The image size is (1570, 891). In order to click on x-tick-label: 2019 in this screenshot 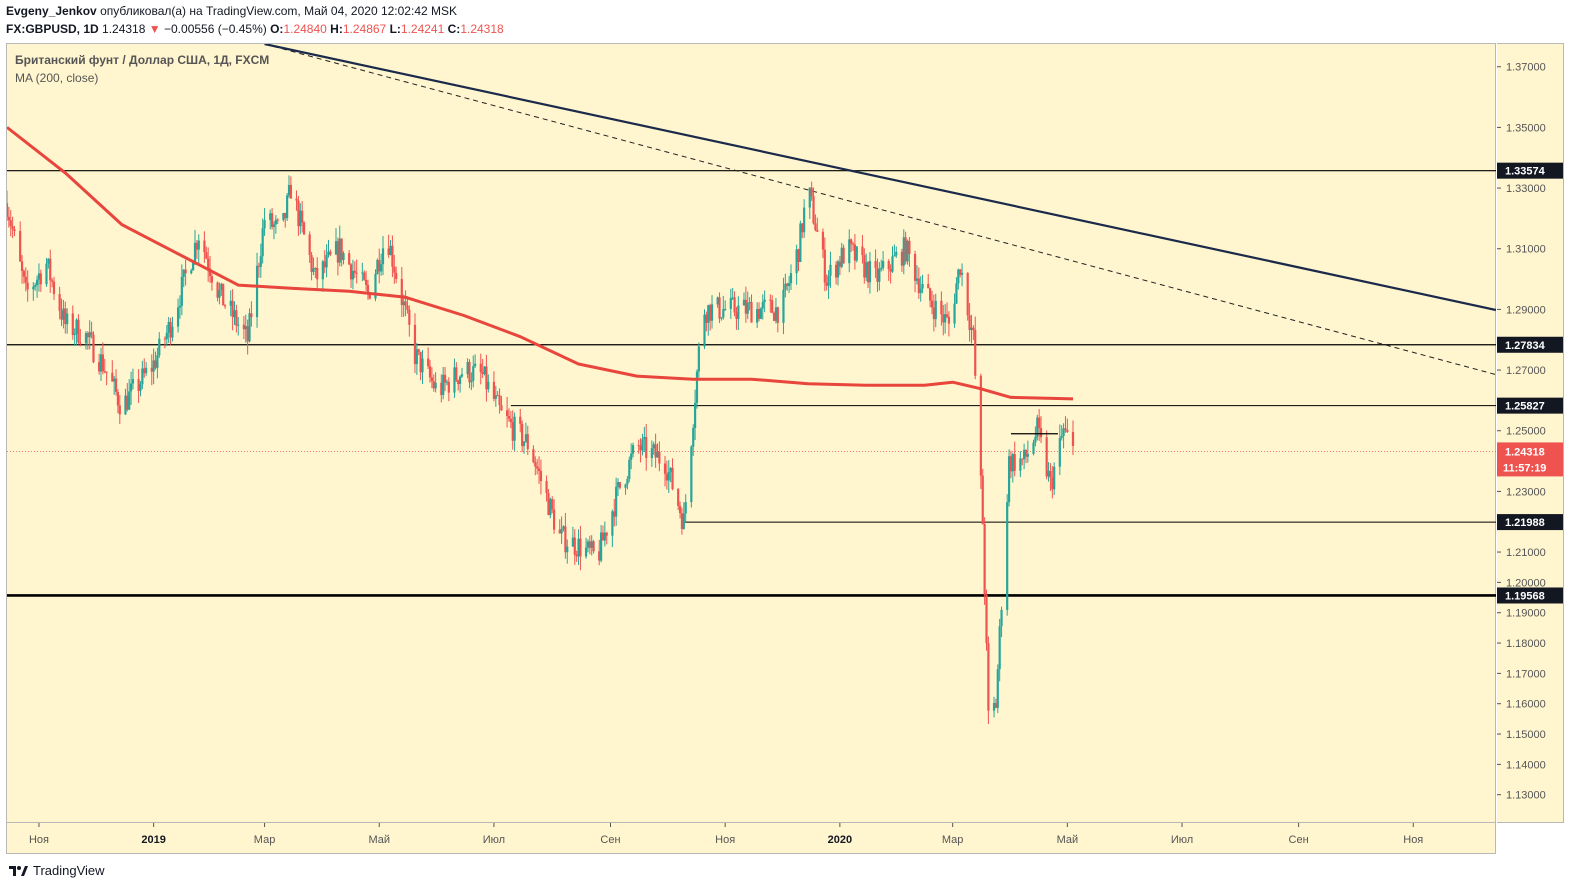, I will do `click(153, 840)`.